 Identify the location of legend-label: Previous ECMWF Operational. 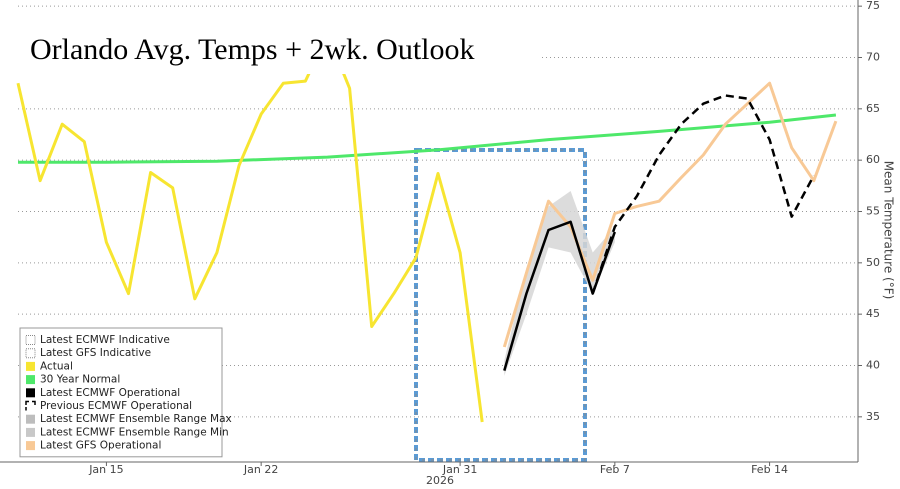
(116, 406).